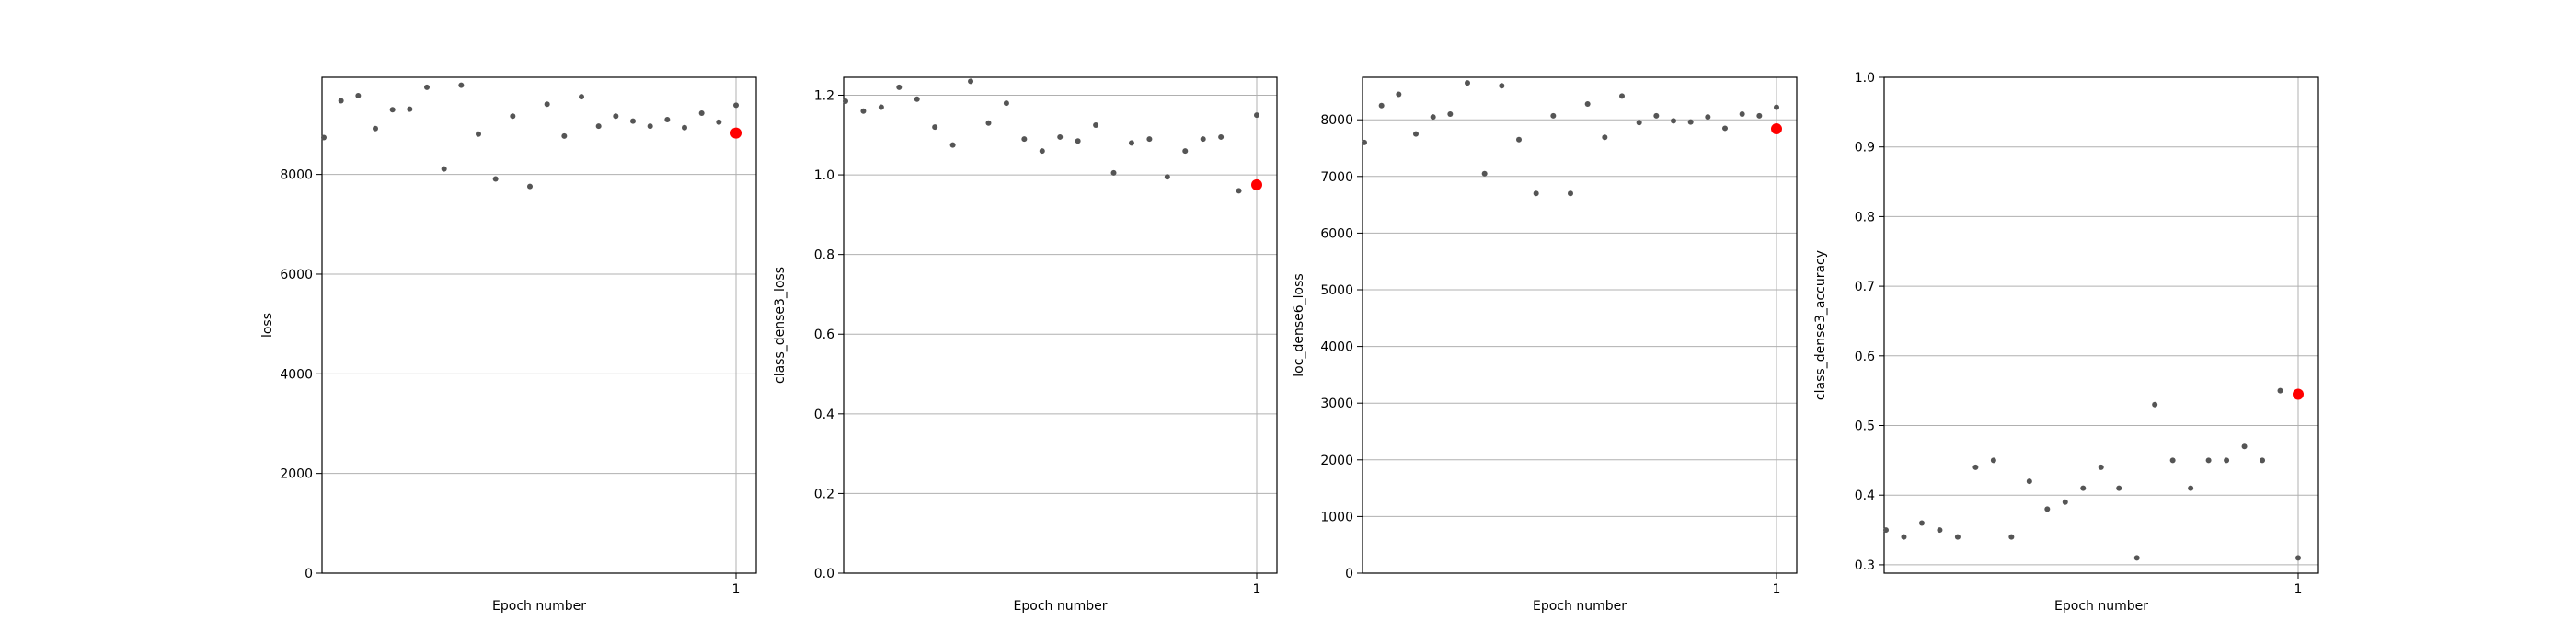 The height and width of the screenshot is (644, 2576). Describe the element at coordinates (1299, 324) in the screenshot. I see `y-axis-label: loc_dense6_loss` at that location.